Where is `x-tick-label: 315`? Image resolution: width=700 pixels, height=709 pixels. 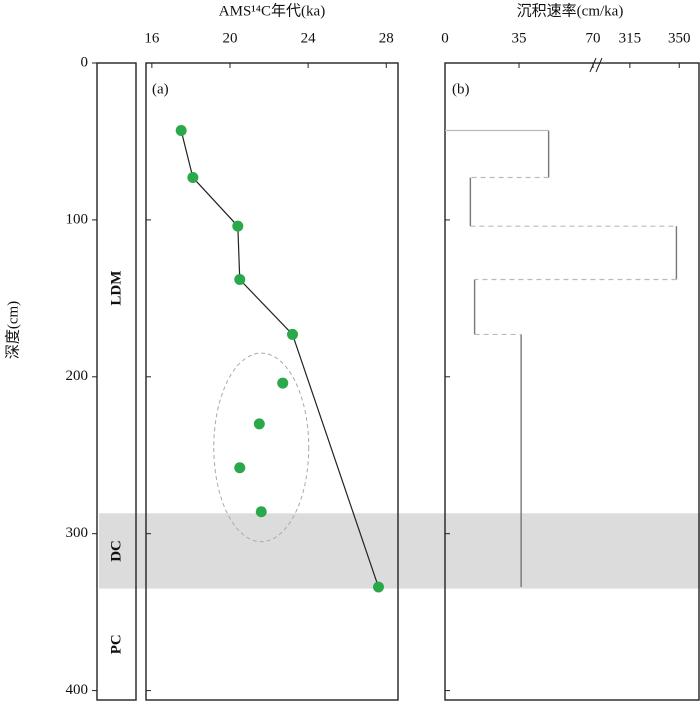 x-tick-label: 315 is located at coordinates (630, 38).